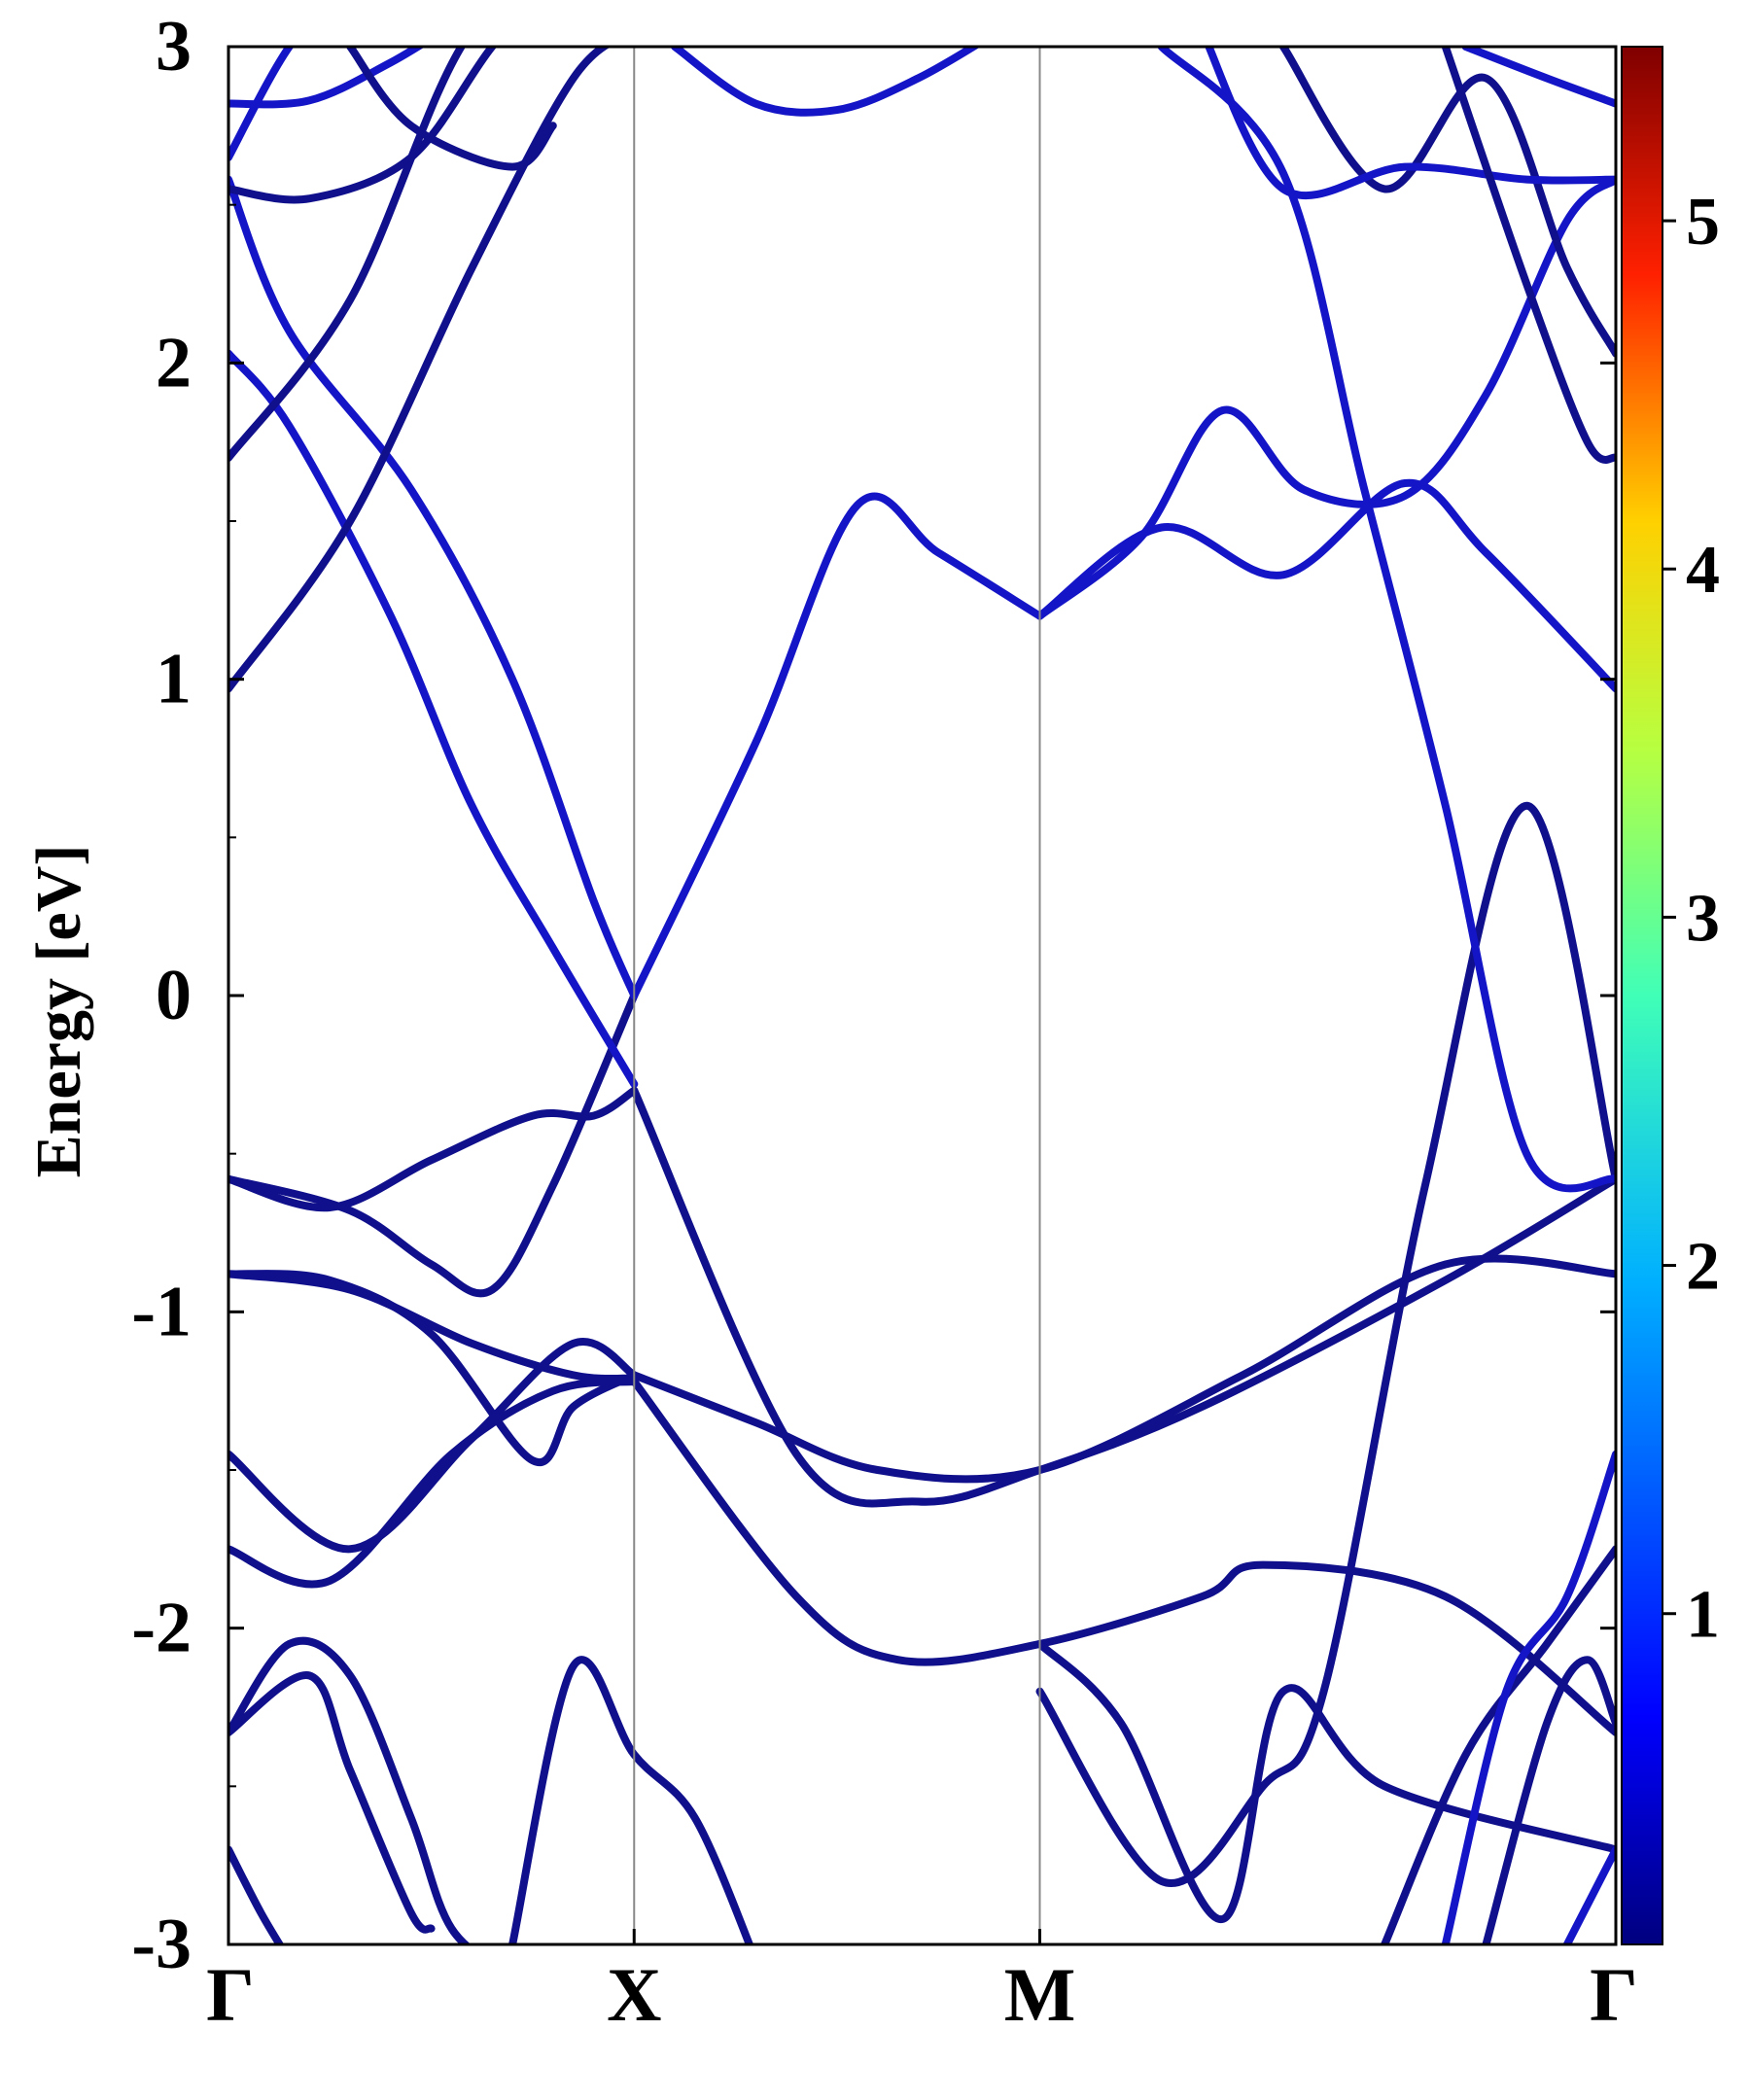 This screenshot has width=1750, height=2100. What do you see at coordinates (174, 362) in the screenshot?
I see `y-tick-label: 2` at bounding box center [174, 362].